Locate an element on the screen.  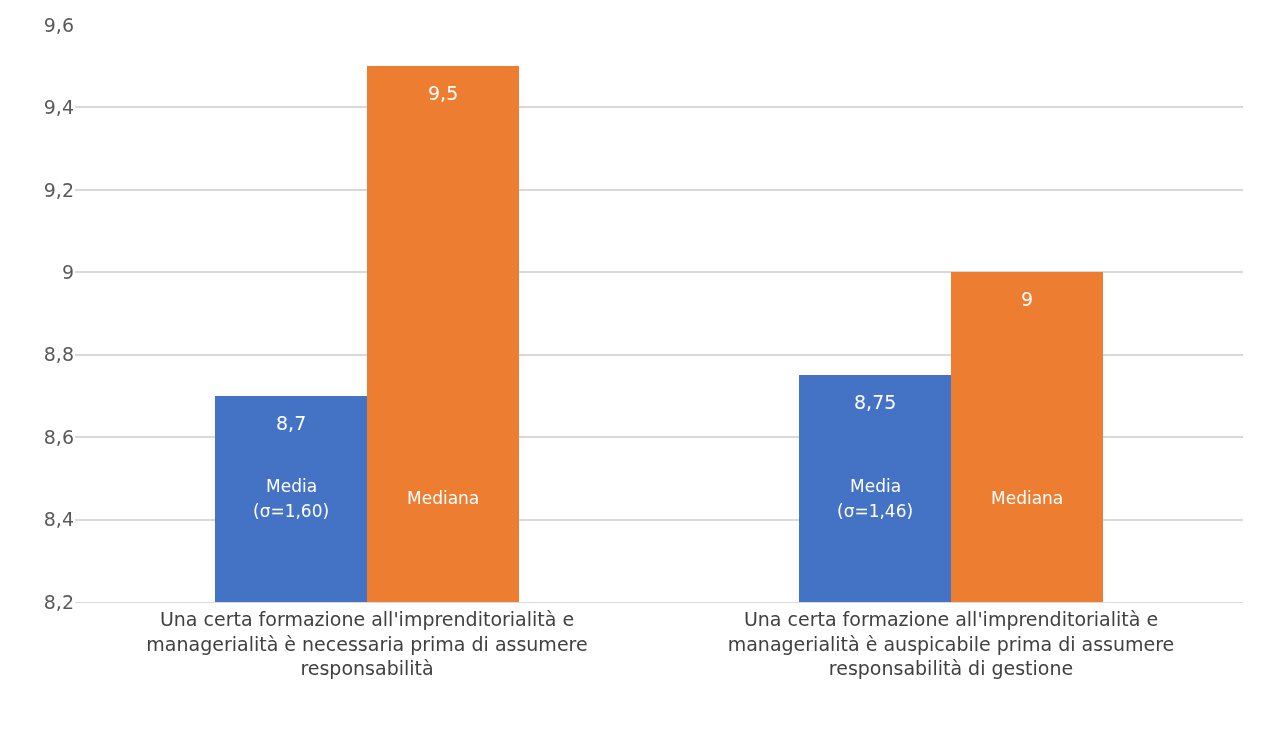
data-label: 9,5 is located at coordinates (443, 93).